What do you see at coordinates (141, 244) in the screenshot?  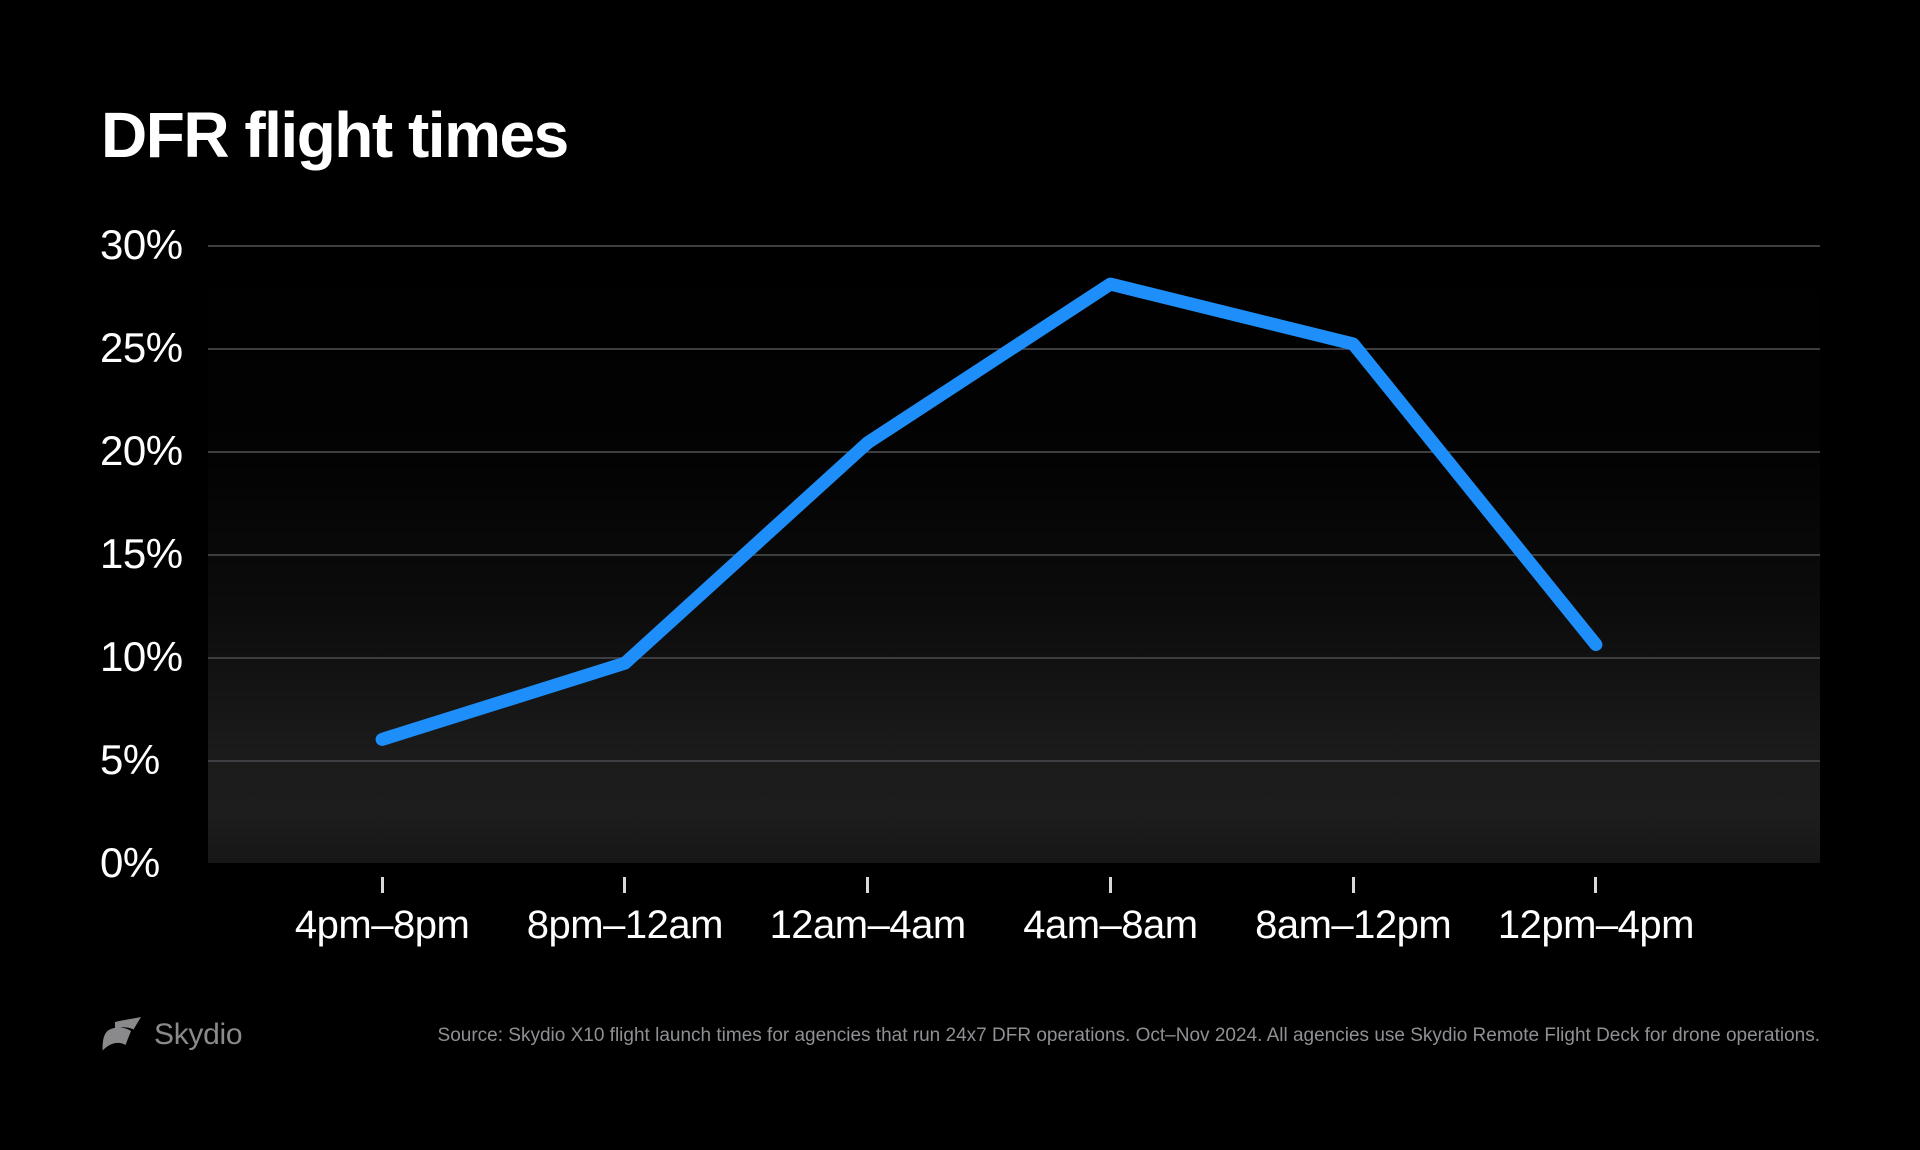 I see `y-tick-label: 30%` at bounding box center [141, 244].